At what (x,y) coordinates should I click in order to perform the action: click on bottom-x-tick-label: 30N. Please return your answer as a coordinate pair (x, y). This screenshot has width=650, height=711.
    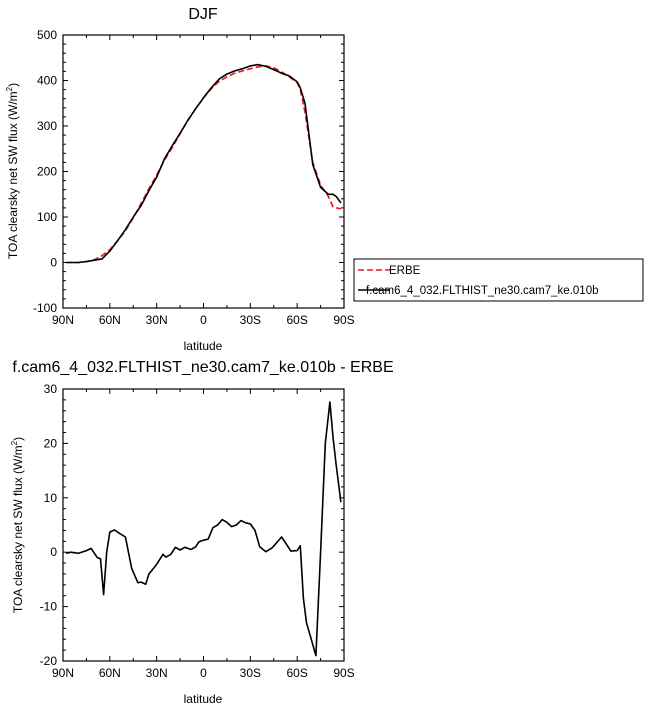
    Looking at the image, I should click on (157, 673).